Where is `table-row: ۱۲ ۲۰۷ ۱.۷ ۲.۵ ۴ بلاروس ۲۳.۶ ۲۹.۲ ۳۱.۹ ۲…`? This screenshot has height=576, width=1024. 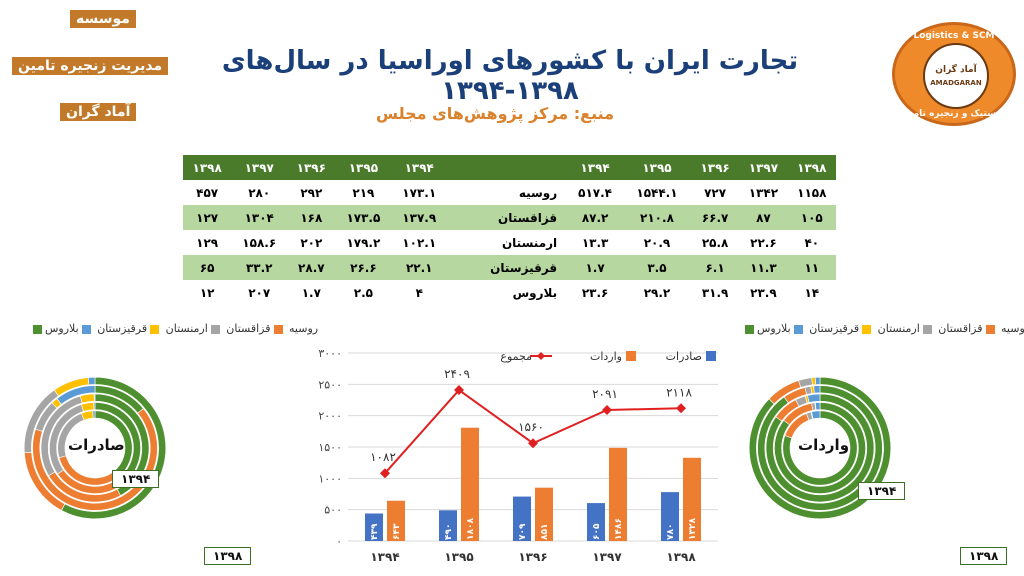 table-row: ۱۲ ۲۰۷ ۱.۷ ۲.۵ ۴ بلاروس ۲۳.۶ ۲۹.۲ ۳۱.۹ ۲… is located at coordinates (509, 292).